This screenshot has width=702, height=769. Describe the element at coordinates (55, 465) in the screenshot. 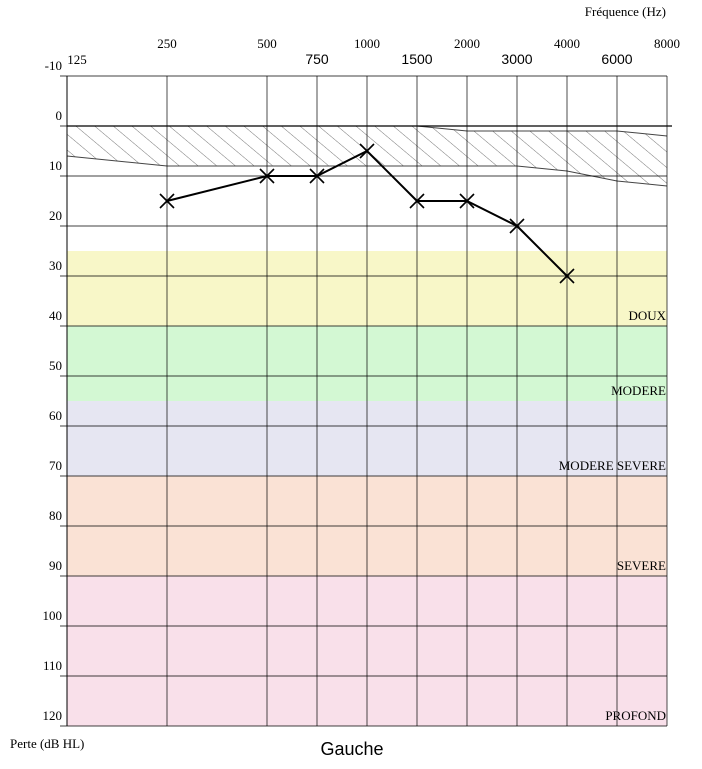

I see `y-tick-label: 70` at that location.